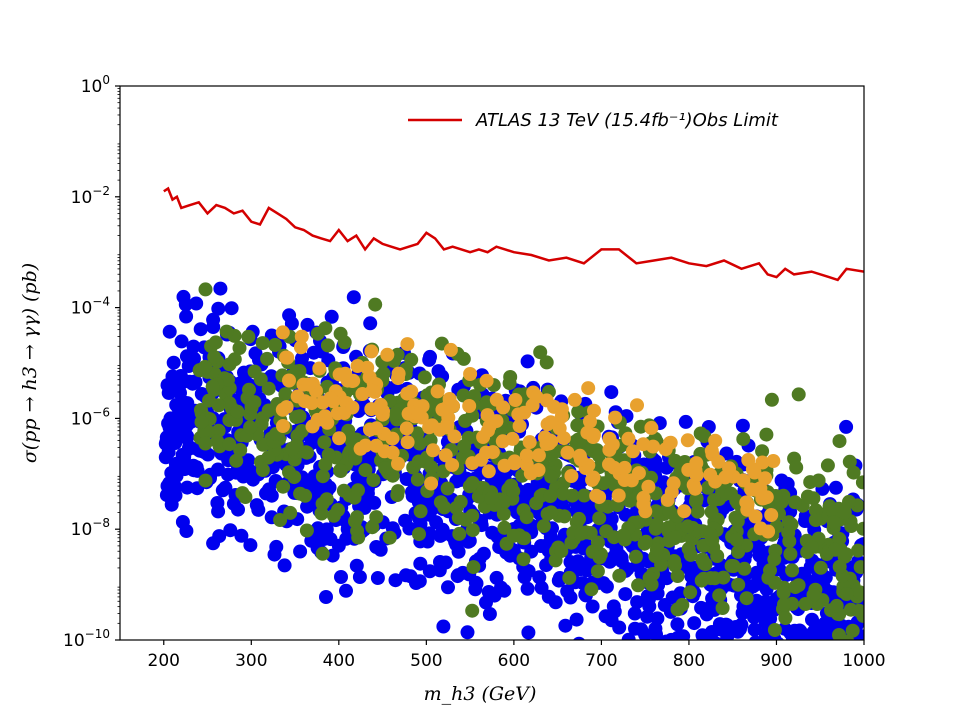  What do you see at coordinates (90, 528) in the screenshot?
I see `y-tick-label: 10−8` at bounding box center [90, 528].